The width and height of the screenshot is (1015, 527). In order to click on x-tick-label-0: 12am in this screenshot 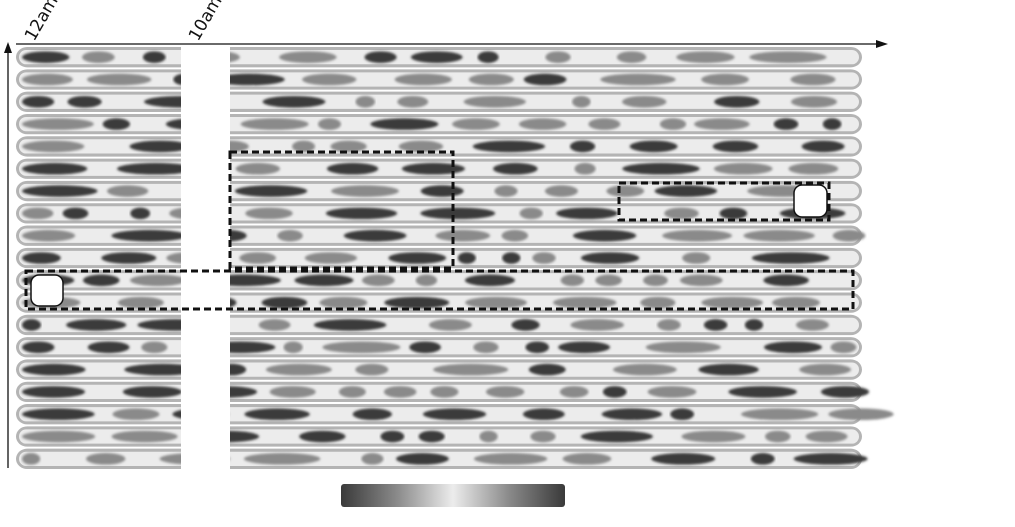, I will do `click(42, 22)`.